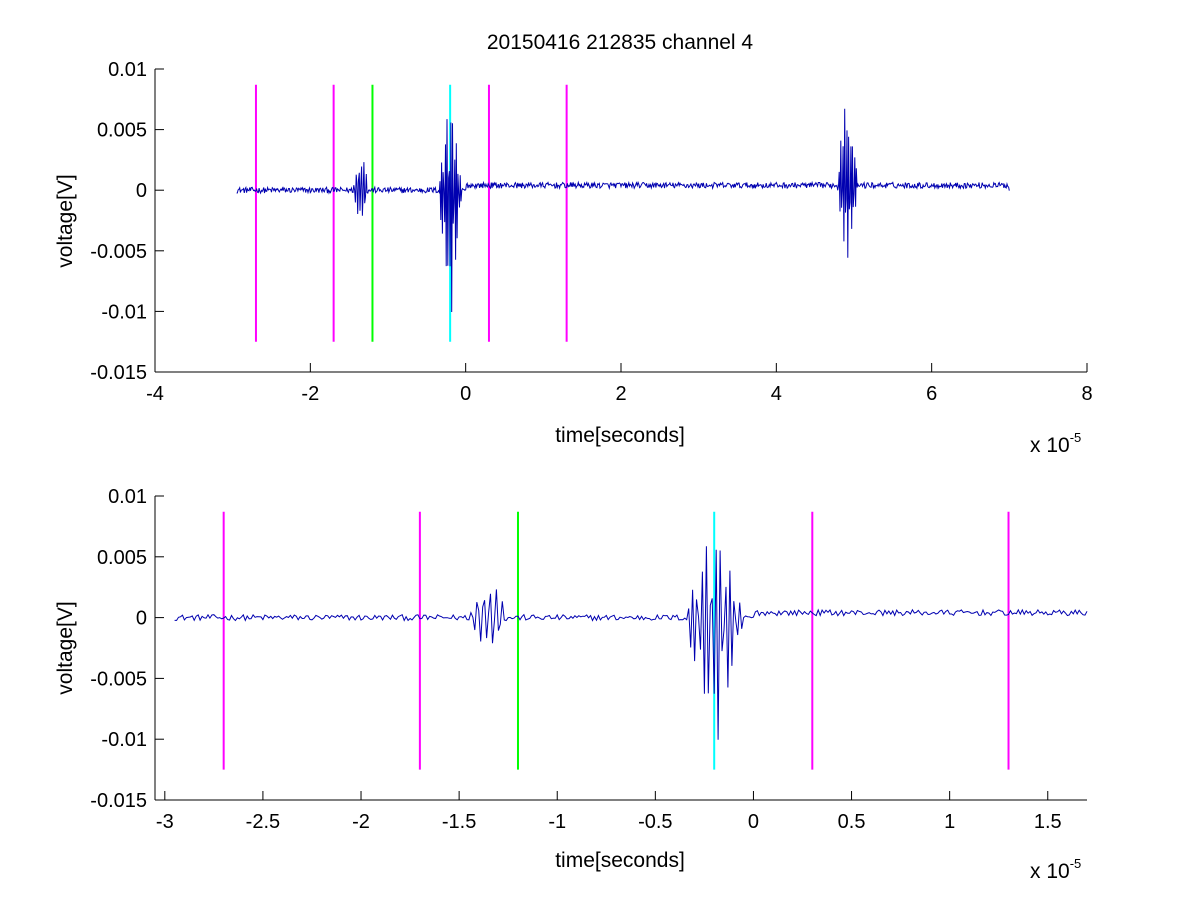  I want to click on top-x-tick-label: 6, so click(931, 394).